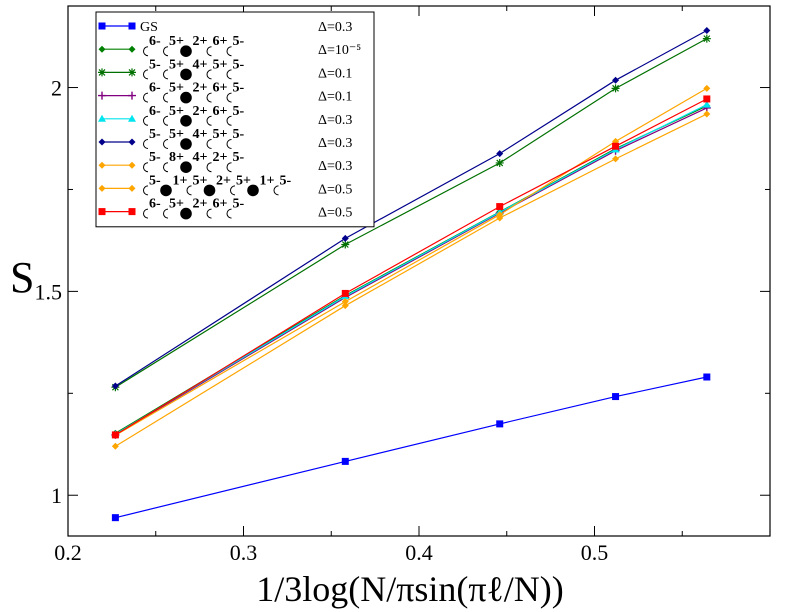 The width and height of the screenshot is (792, 612). What do you see at coordinates (176, 157) in the screenshot?
I see `site-charge-label: 8+` at bounding box center [176, 157].